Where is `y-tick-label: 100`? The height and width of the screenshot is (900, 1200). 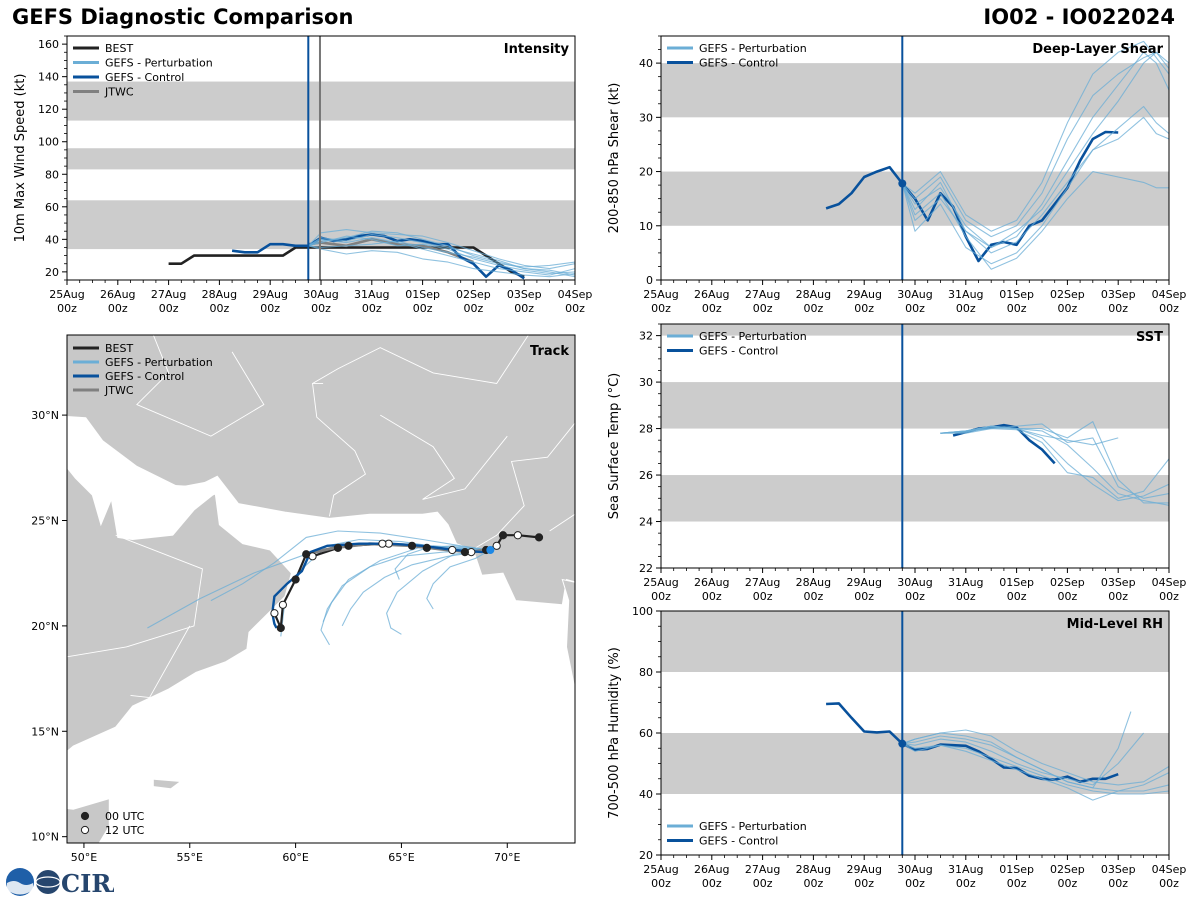 y-tick-label: 100 is located at coordinates (642, 611).